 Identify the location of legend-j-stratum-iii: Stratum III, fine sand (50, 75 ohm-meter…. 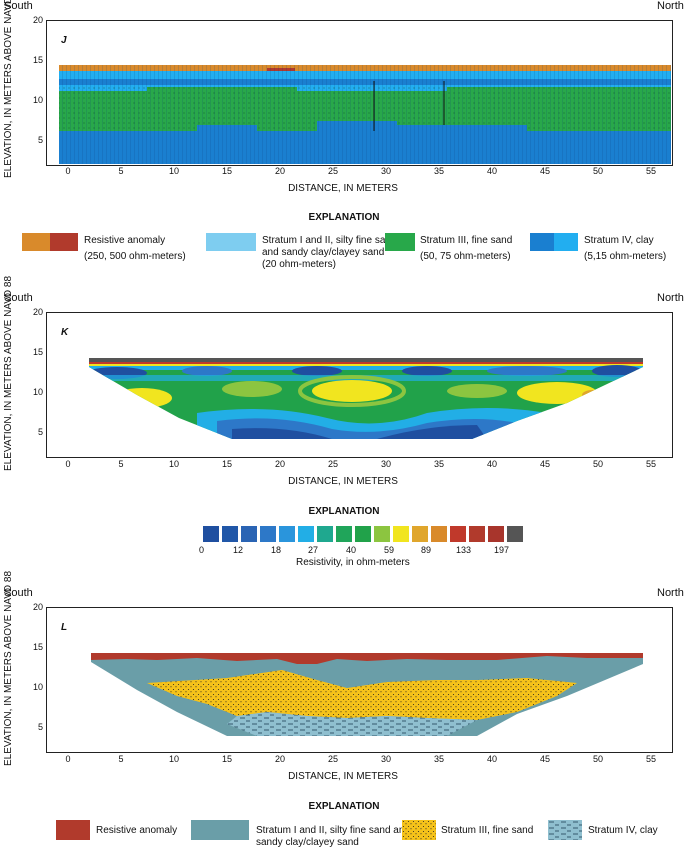
(466, 248).